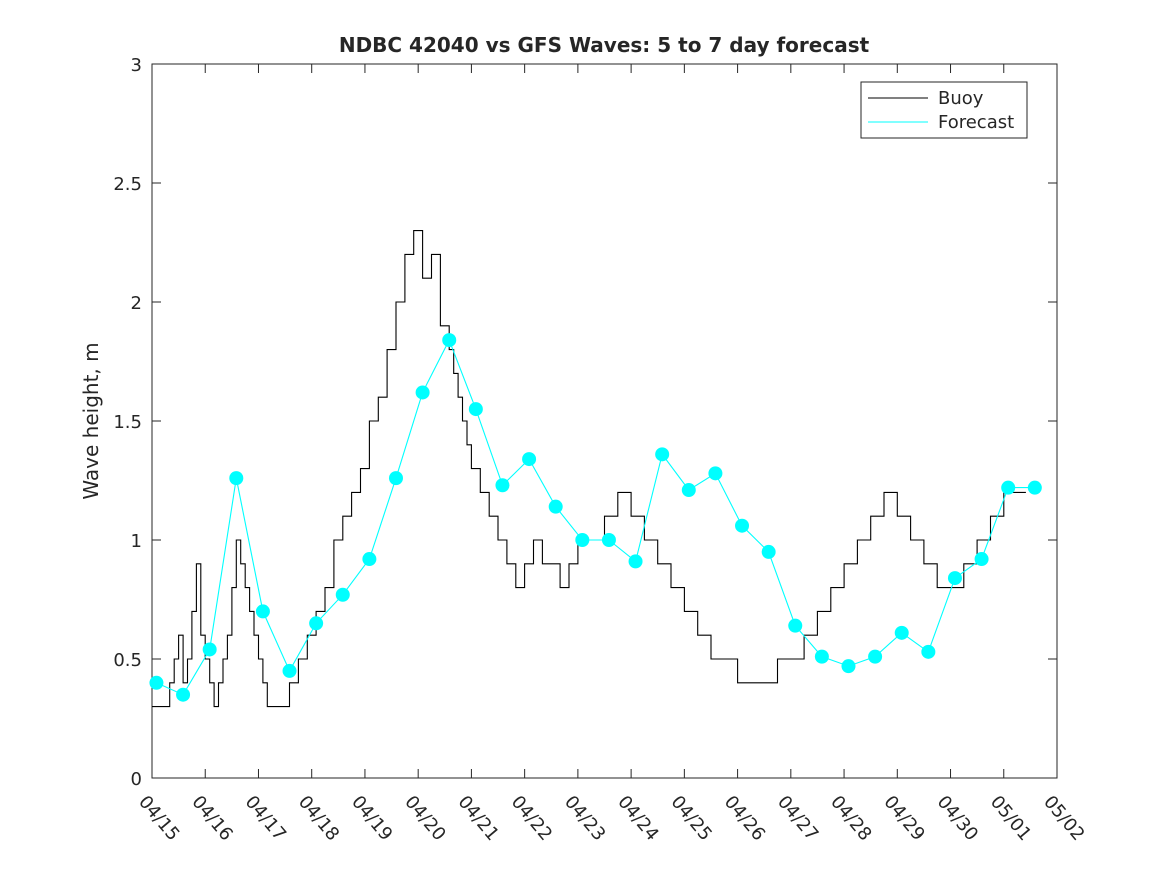 The width and height of the screenshot is (1167, 879). Describe the element at coordinates (584, 818) in the screenshot. I see `x-tick-label: 04/23` at that location.